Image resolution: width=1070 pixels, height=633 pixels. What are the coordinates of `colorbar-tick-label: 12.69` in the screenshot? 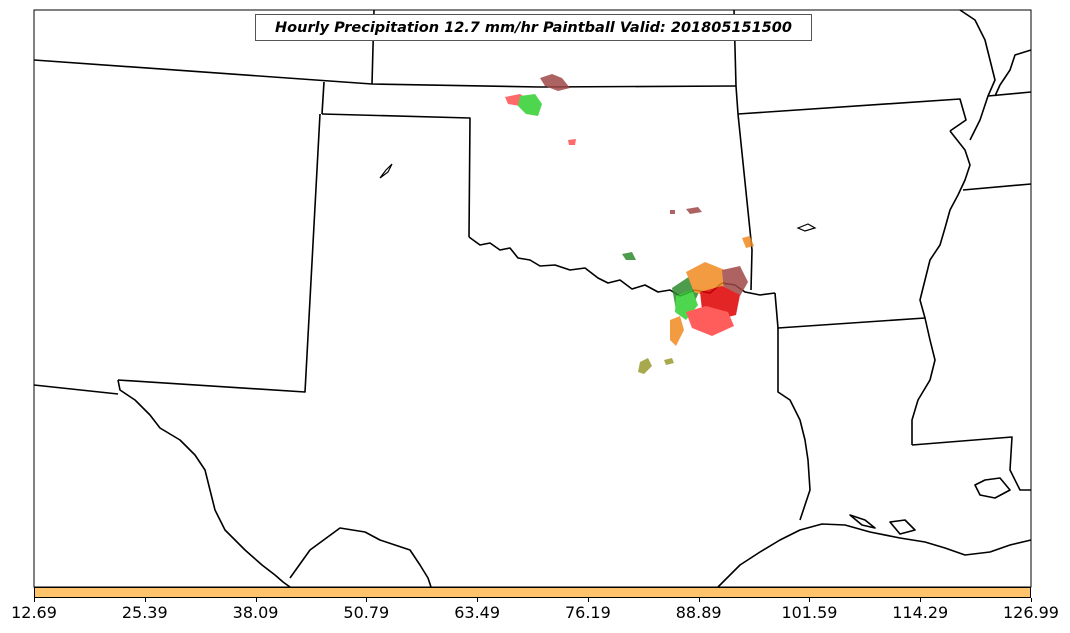 It's located at (34, 612).